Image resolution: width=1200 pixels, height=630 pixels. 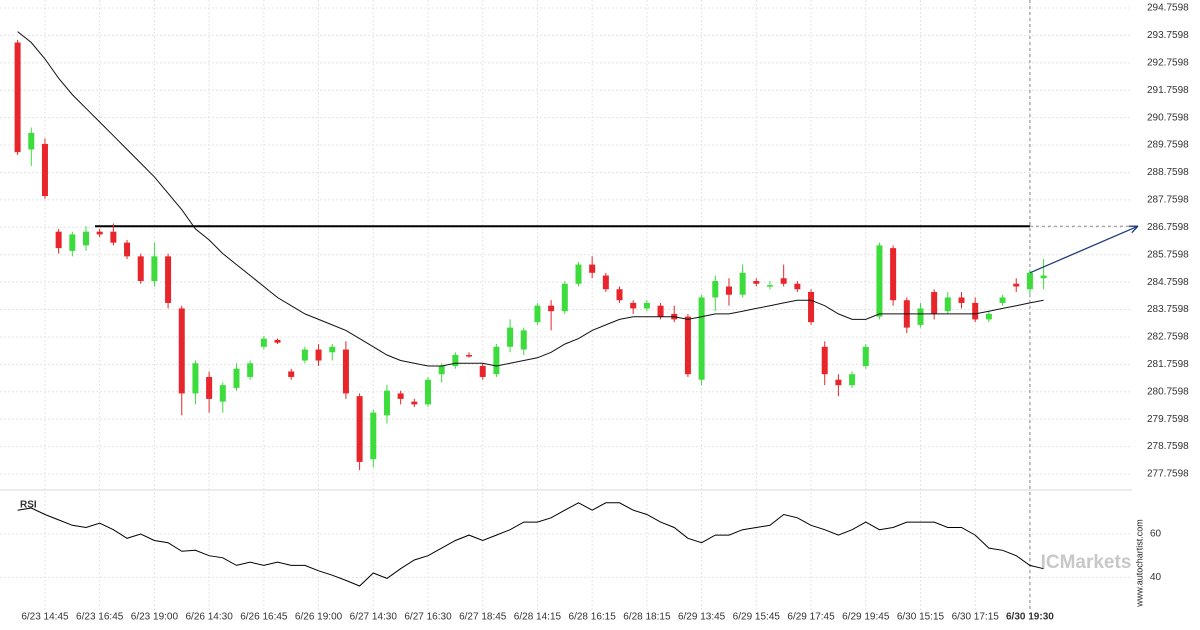 What do you see at coordinates (1168, 200) in the screenshot?
I see `y-tick-label: 287.7598` at bounding box center [1168, 200].